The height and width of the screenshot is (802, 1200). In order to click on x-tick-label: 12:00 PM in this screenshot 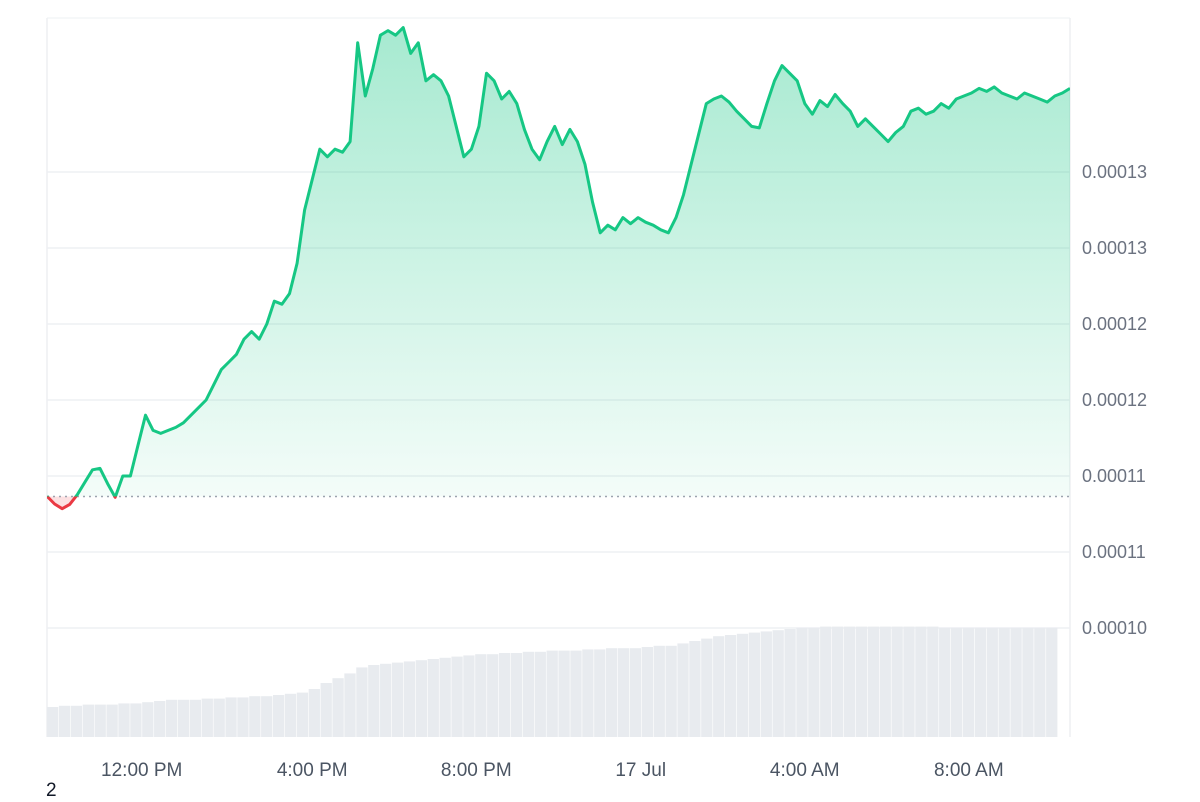, I will do `click(141, 770)`.